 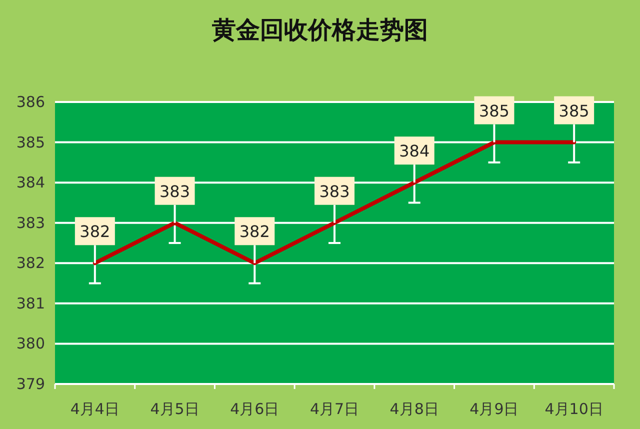 I want to click on y-tick-label: 385, so click(x=30, y=142).